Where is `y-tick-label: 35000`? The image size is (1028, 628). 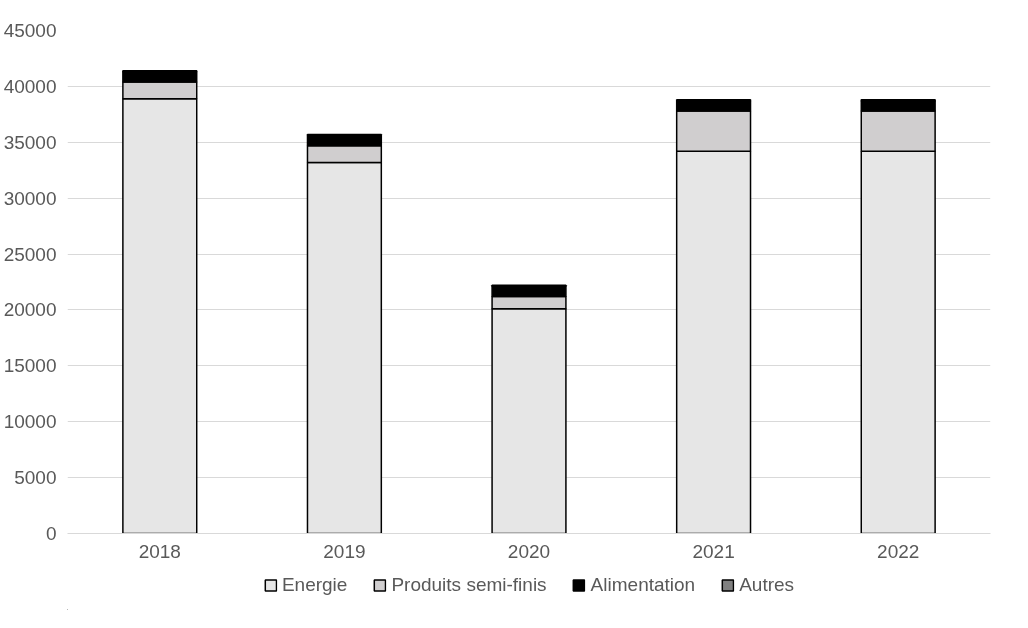
y-tick-label: 35000 is located at coordinates (30, 142).